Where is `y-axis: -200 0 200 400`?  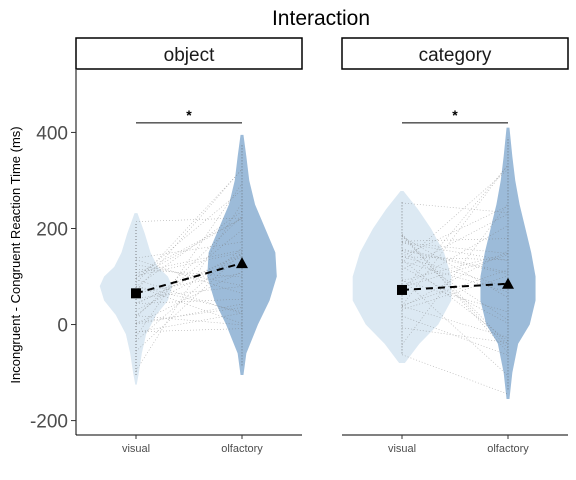 y-axis: -200 0 200 400 is located at coordinates (53, 252).